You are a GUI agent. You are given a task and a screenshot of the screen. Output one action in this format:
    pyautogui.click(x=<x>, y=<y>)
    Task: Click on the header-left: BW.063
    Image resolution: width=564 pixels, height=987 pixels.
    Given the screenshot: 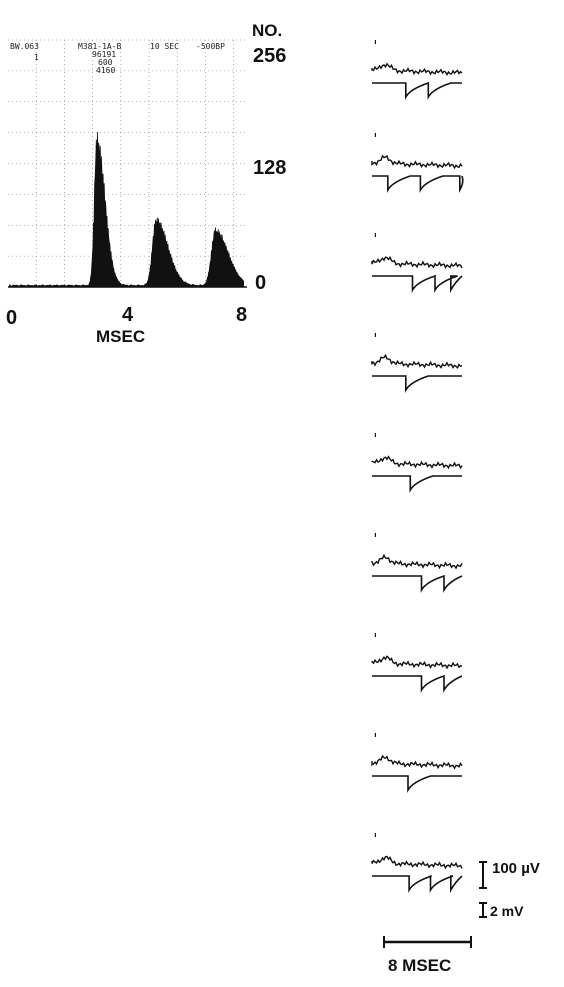 What is the action you would take?
    pyautogui.click(x=24, y=46)
    